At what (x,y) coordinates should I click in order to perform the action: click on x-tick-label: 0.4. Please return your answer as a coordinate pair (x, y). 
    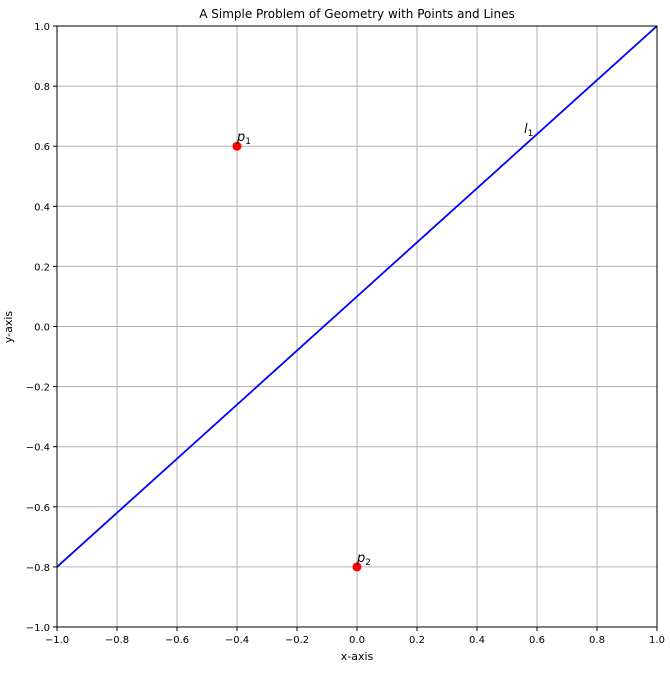
    Looking at the image, I should click on (477, 640).